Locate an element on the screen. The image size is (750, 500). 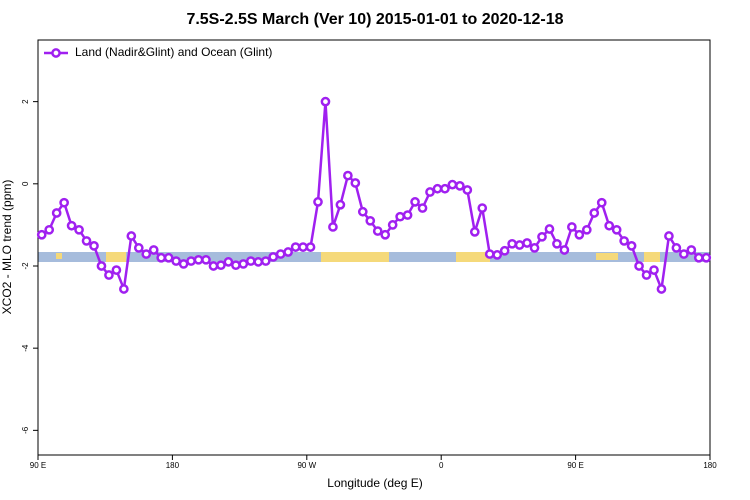
legend-marker is located at coordinates (56, 53).